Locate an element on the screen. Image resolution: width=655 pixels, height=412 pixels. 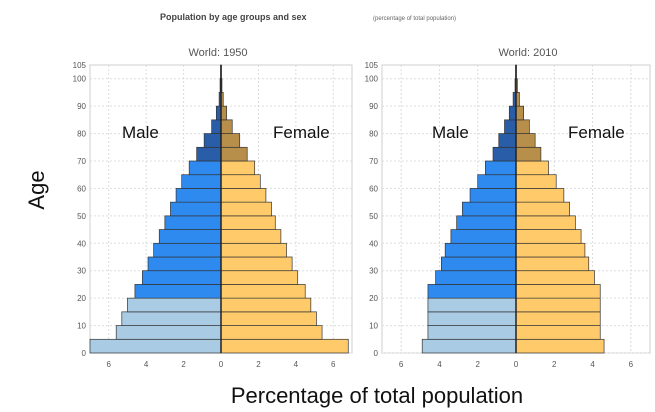
x-axis-label: Percentage of total population is located at coordinates (377, 395).